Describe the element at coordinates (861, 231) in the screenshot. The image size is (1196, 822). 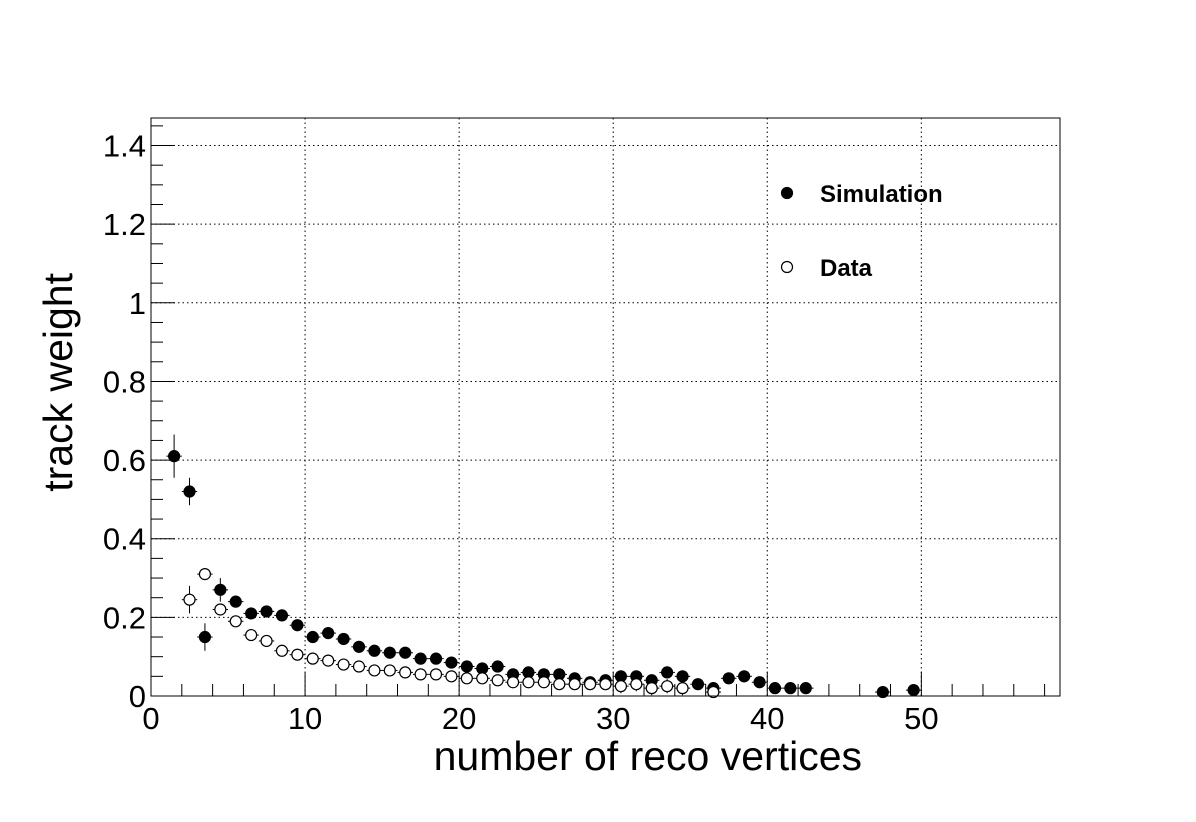
I see `legend: Simulation Data` at that location.